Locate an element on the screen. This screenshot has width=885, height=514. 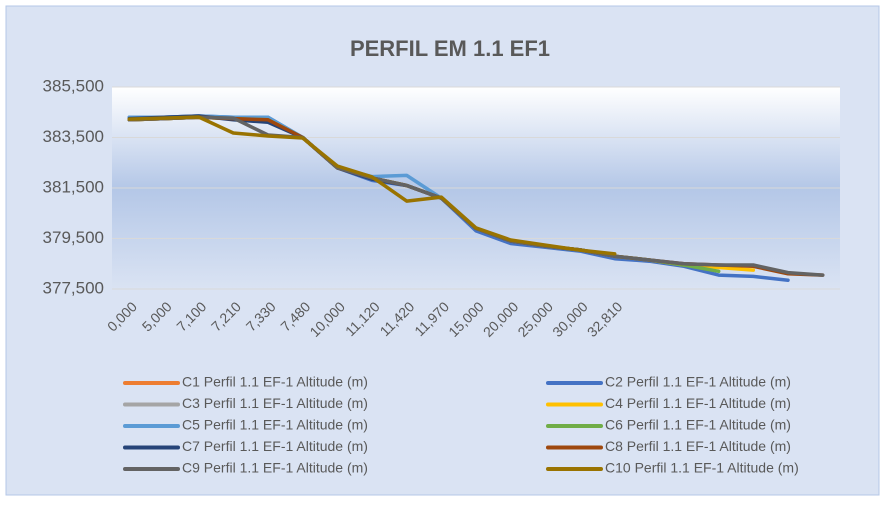
y-tick-label: 377,500 is located at coordinates (73, 287).